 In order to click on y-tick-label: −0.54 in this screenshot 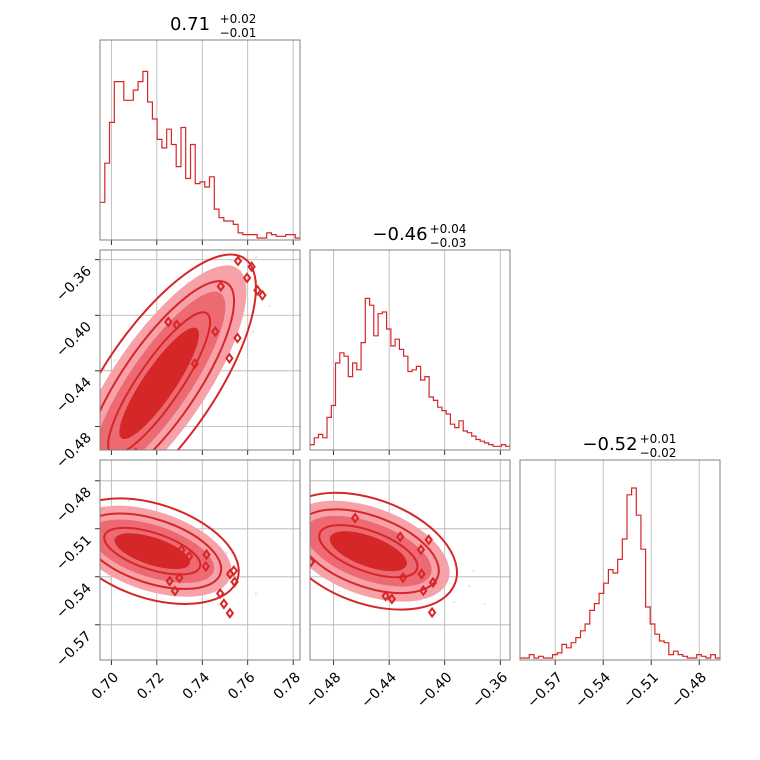, I will do `click(74, 601)`.